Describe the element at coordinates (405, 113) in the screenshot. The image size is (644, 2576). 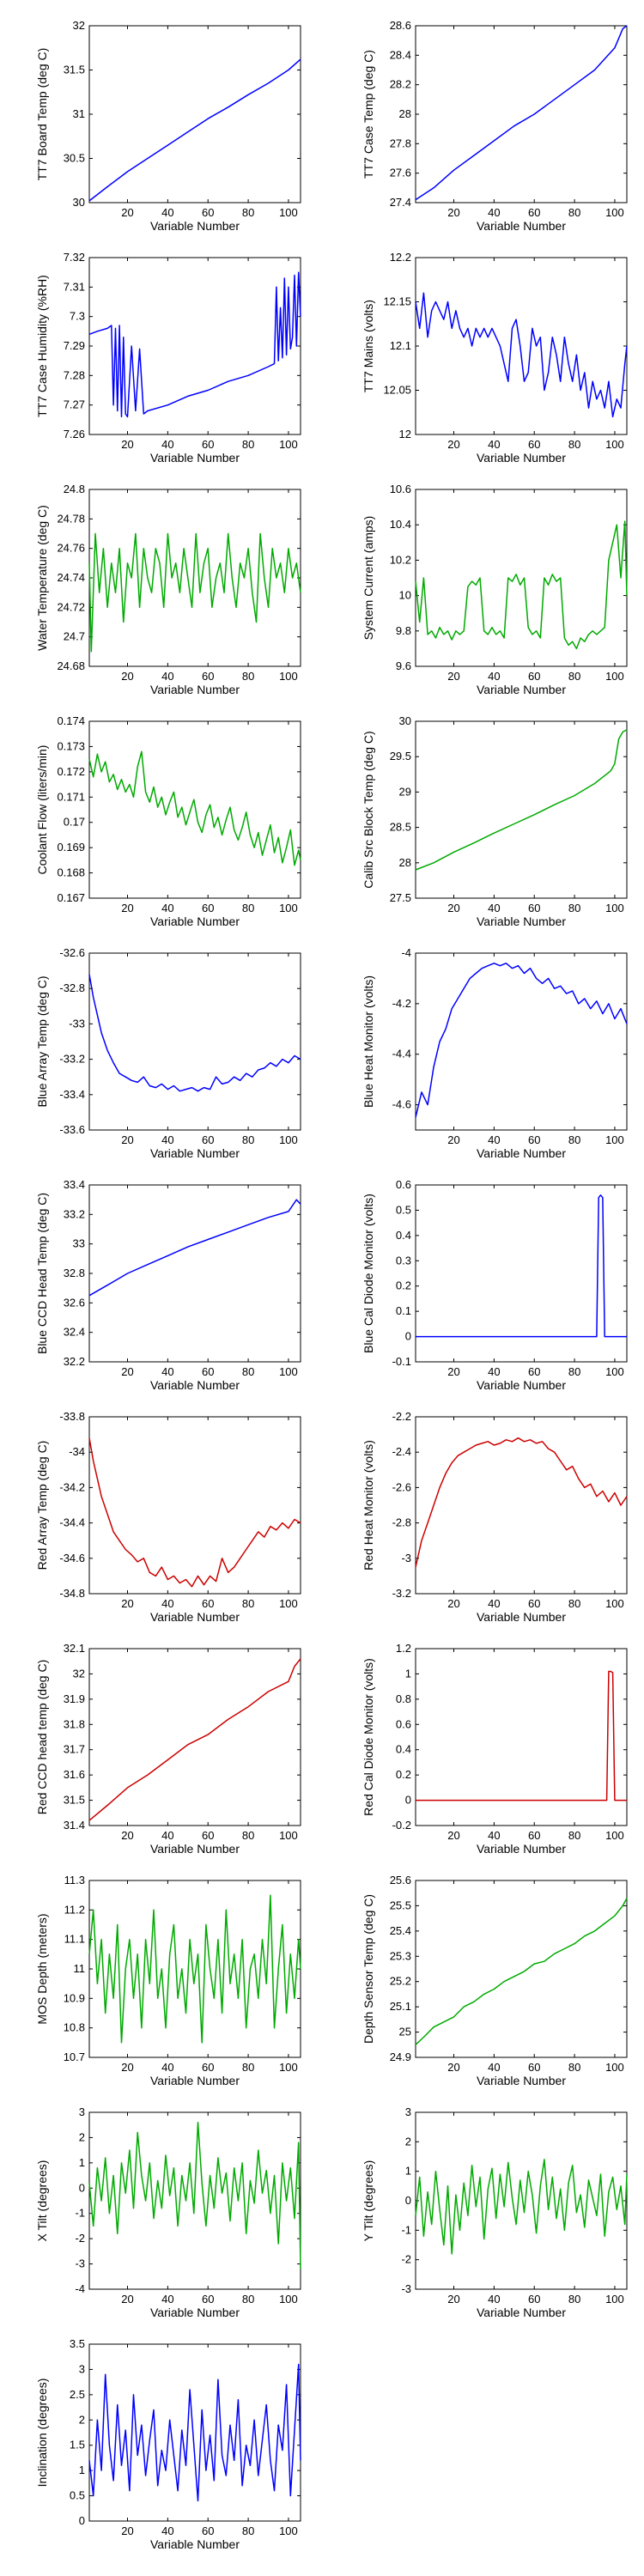
I see `y-tick-label: 28` at that location.